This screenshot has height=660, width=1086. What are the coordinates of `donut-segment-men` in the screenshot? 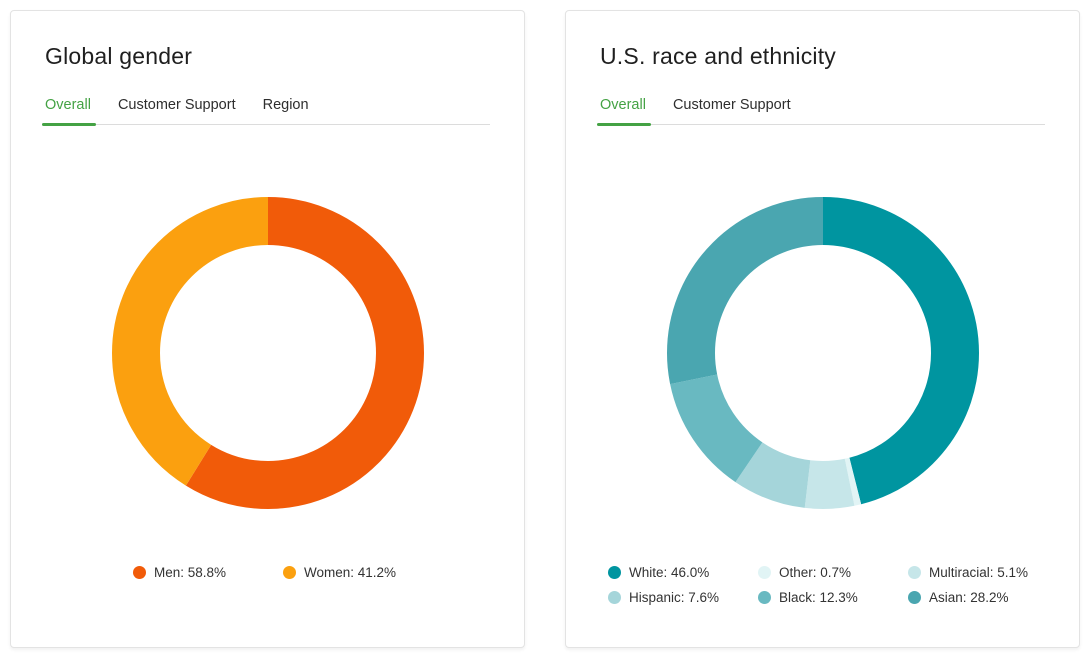 It's located at (267, 353).